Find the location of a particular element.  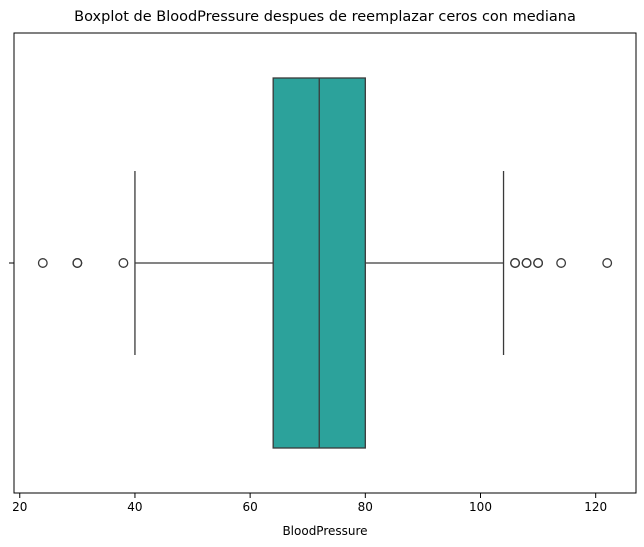

x-tick-label: 40 is located at coordinates (134, 507).